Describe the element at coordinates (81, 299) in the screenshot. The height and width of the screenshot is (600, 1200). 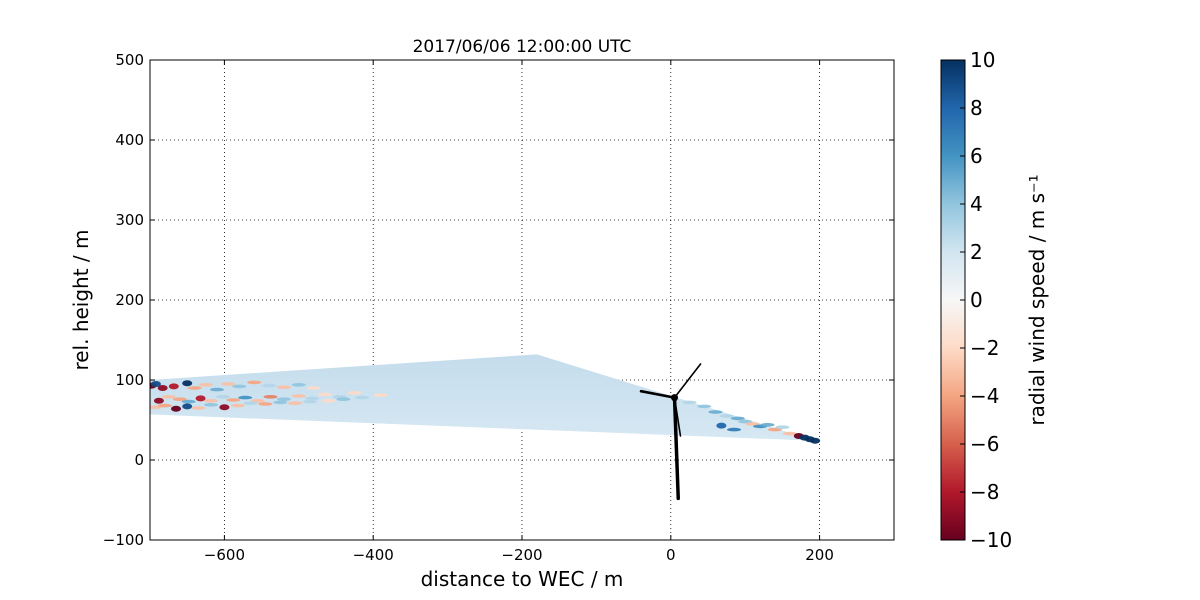
I see `y-axis-label: rel. height / m` at that location.